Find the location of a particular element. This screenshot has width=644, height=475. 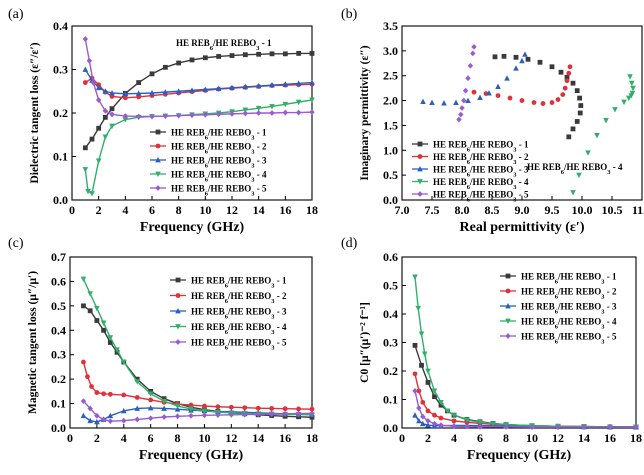

series-line is located at coordinates (198, 82).